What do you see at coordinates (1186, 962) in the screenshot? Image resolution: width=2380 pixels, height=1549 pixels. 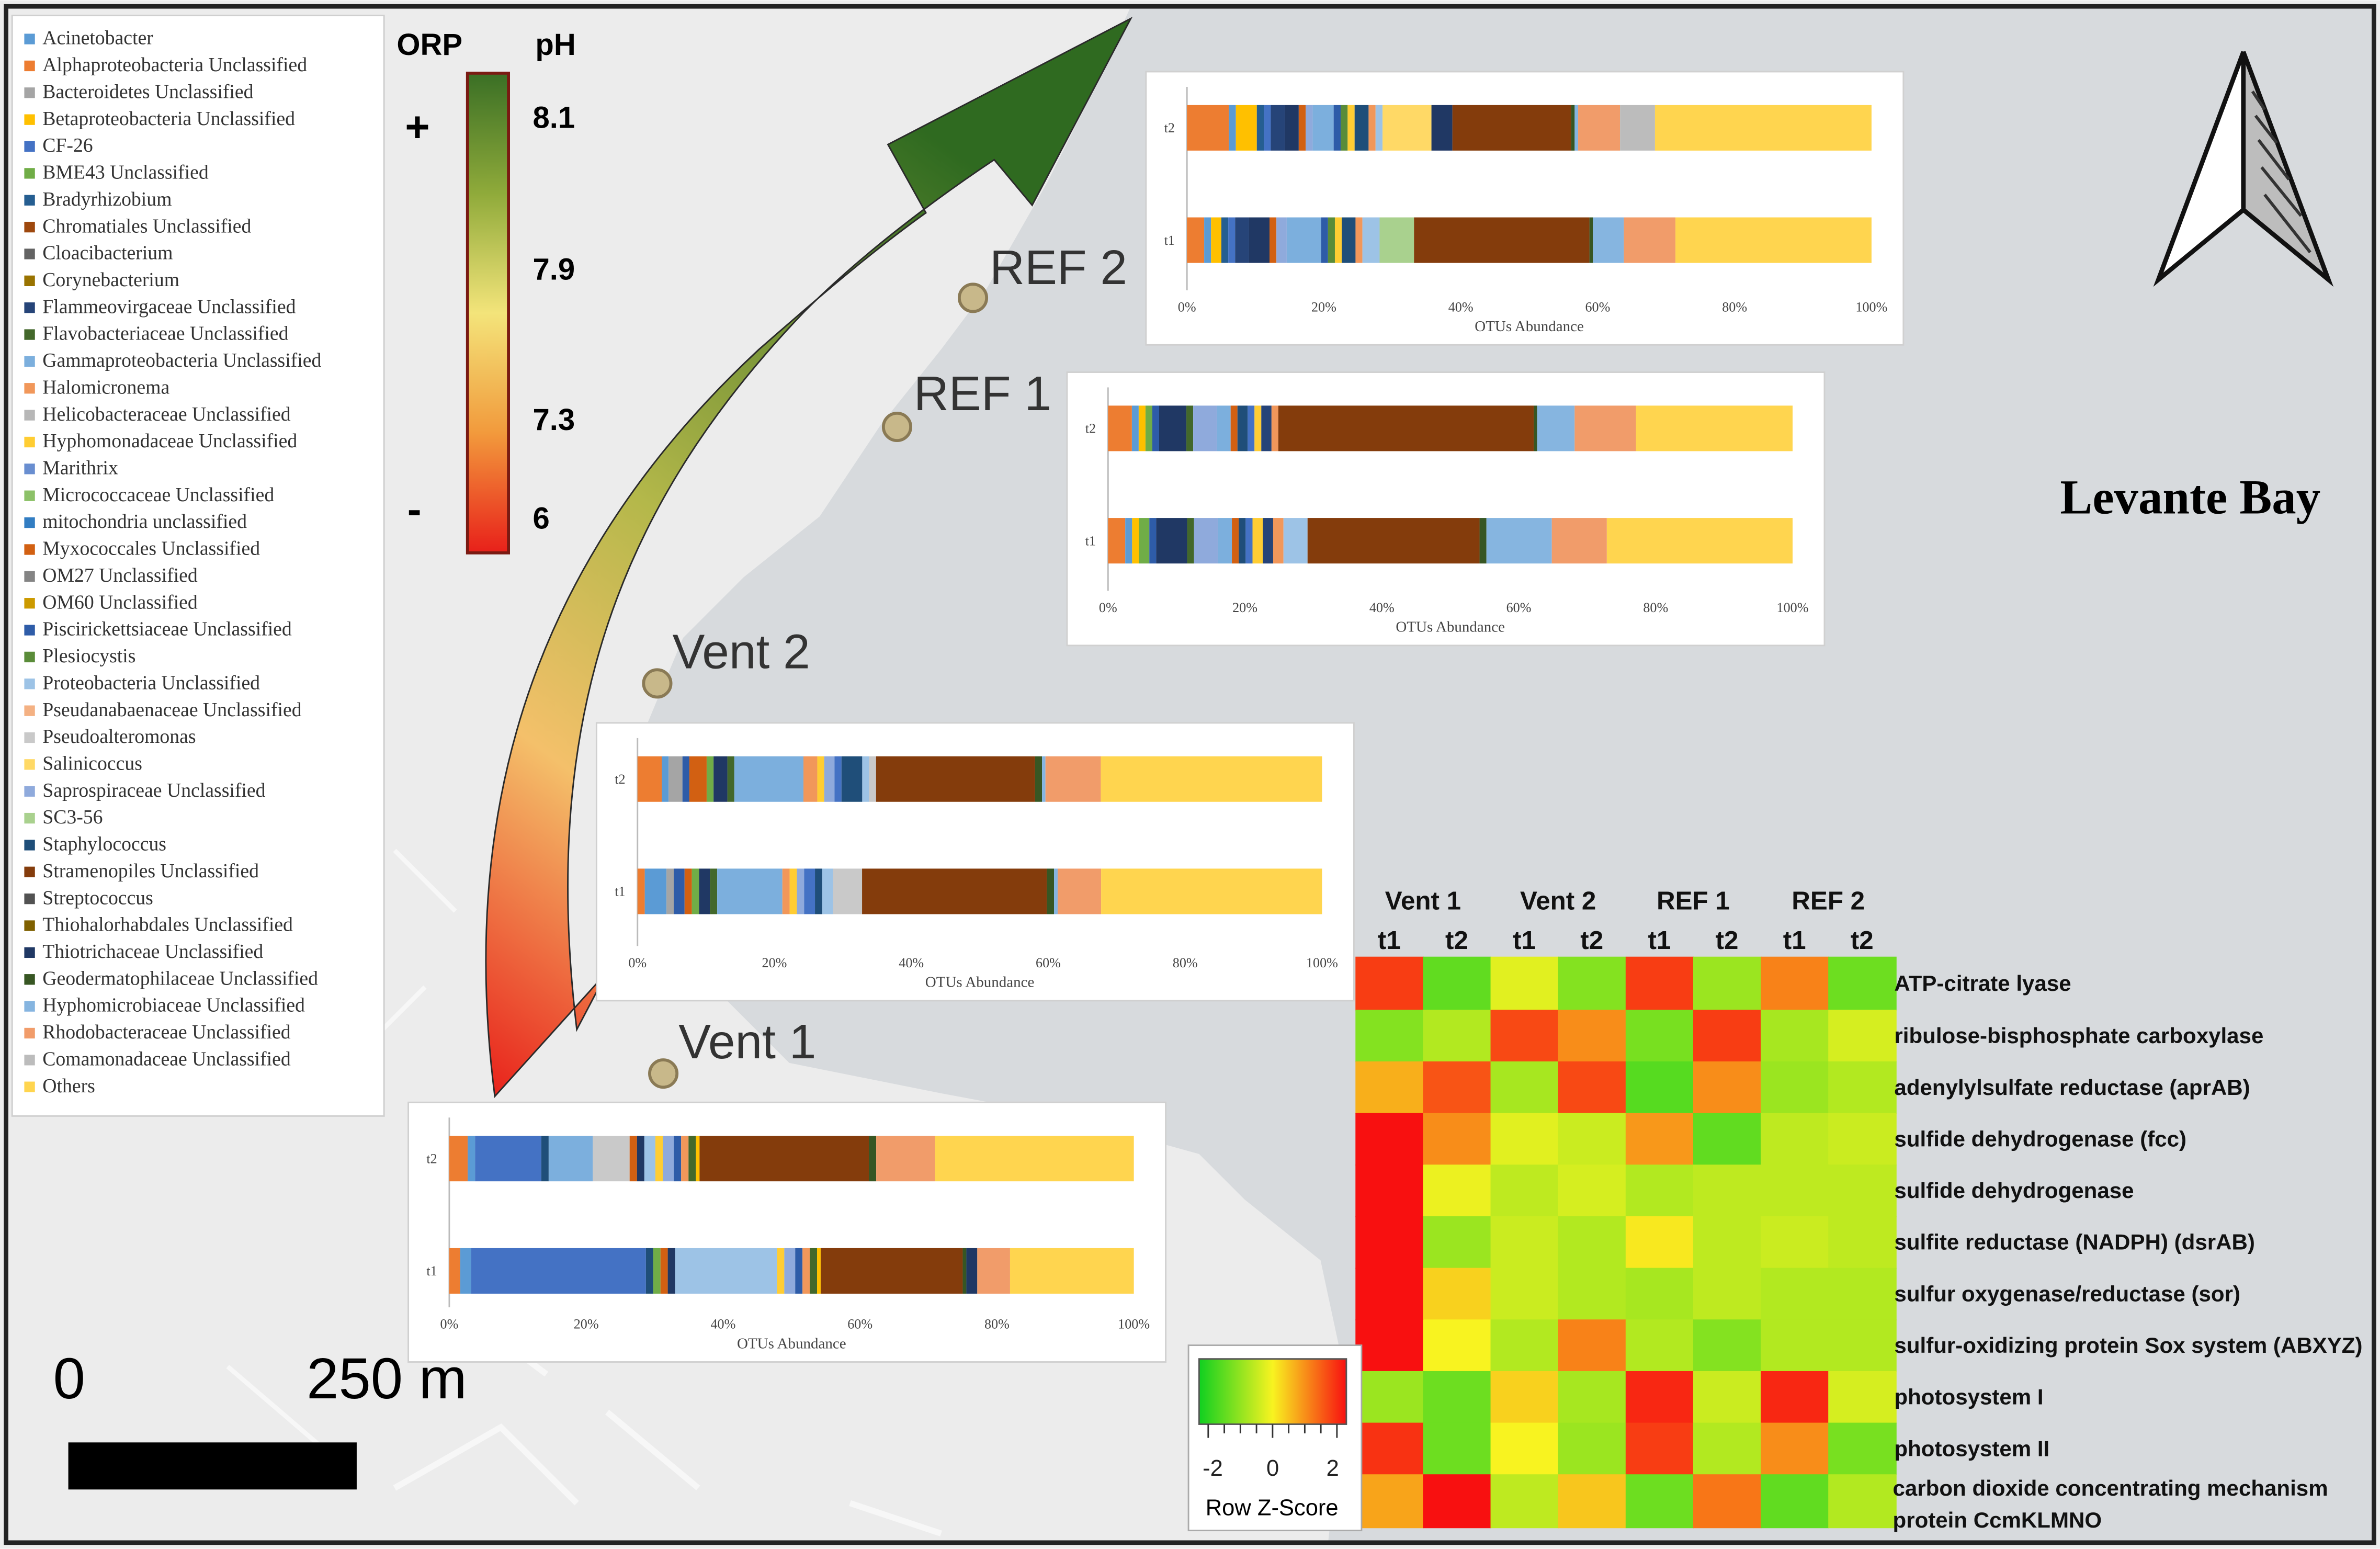 I see `x-tick-label: 80%` at bounding box center [1186, 962].